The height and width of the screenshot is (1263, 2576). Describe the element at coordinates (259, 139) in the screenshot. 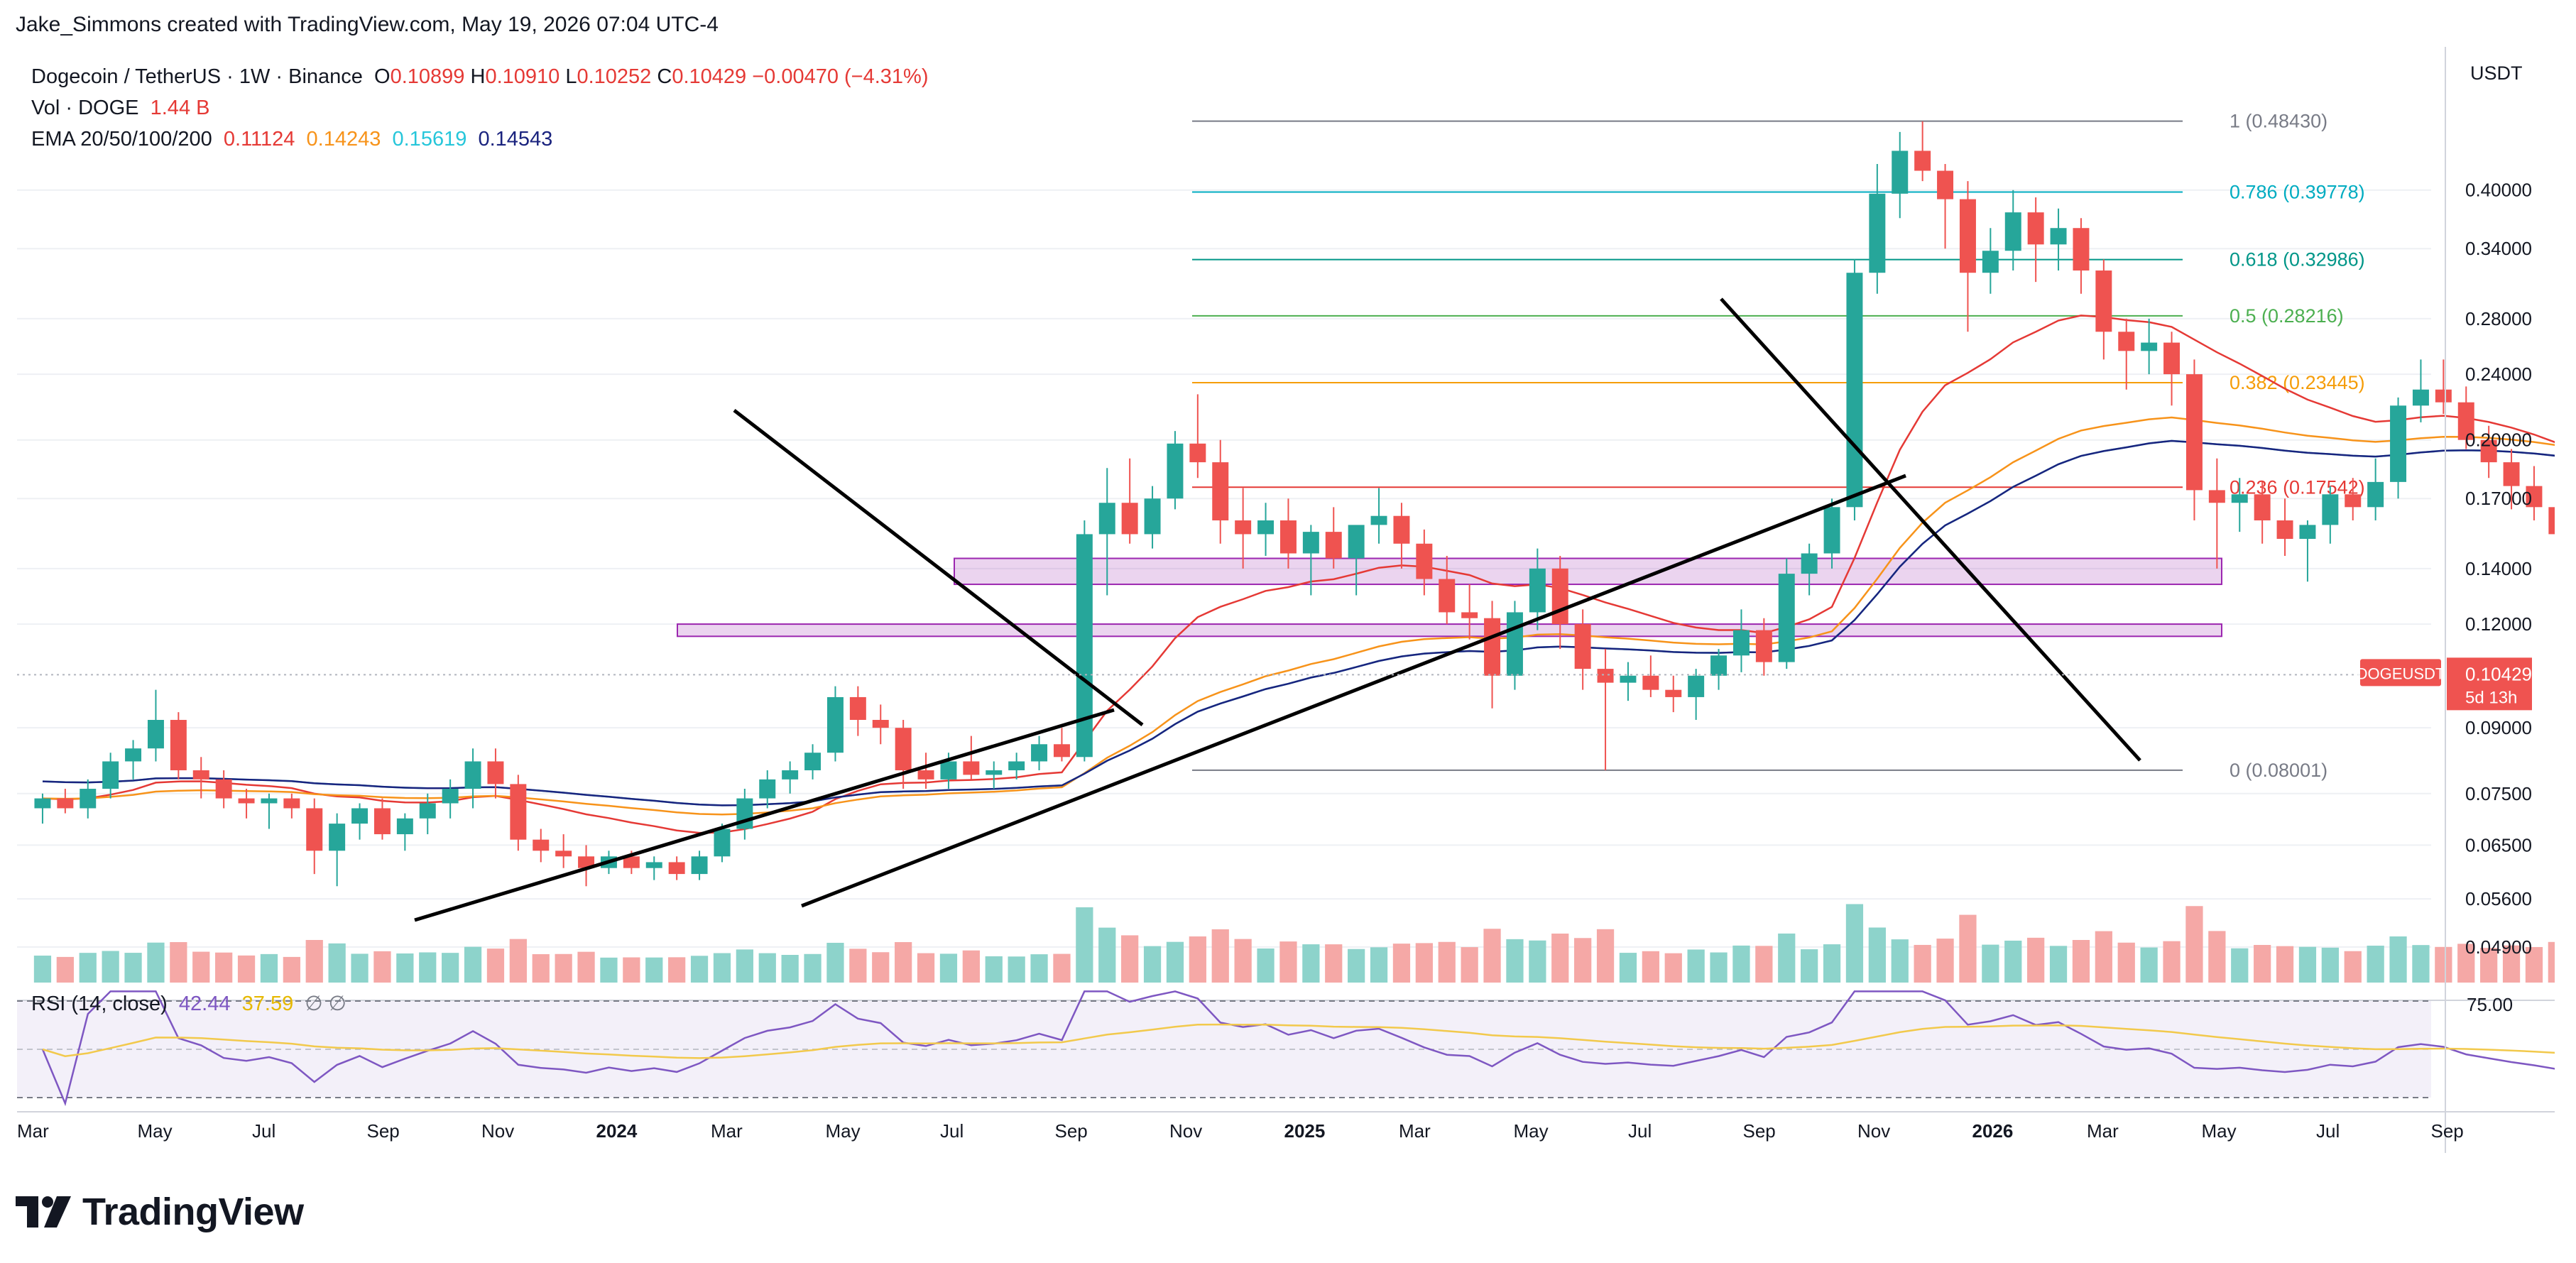

I see `ema20-value: 0.11124` at that location.